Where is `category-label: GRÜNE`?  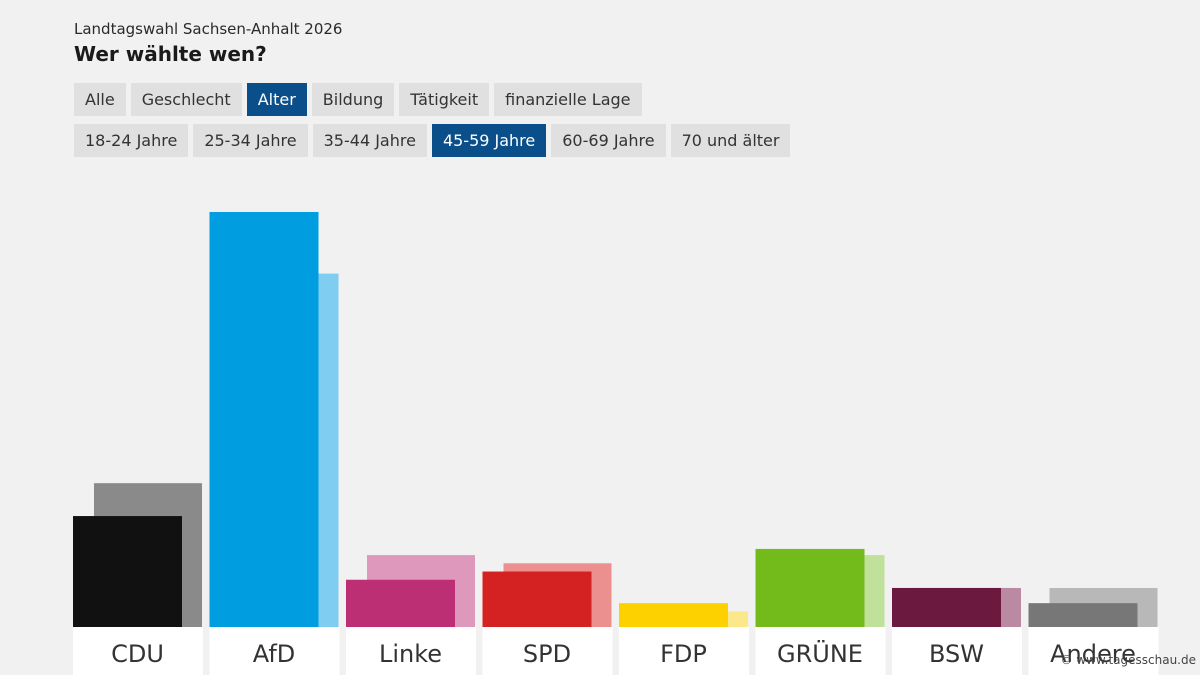 category-label: GRÜNE is located at coordinates (820, 653).